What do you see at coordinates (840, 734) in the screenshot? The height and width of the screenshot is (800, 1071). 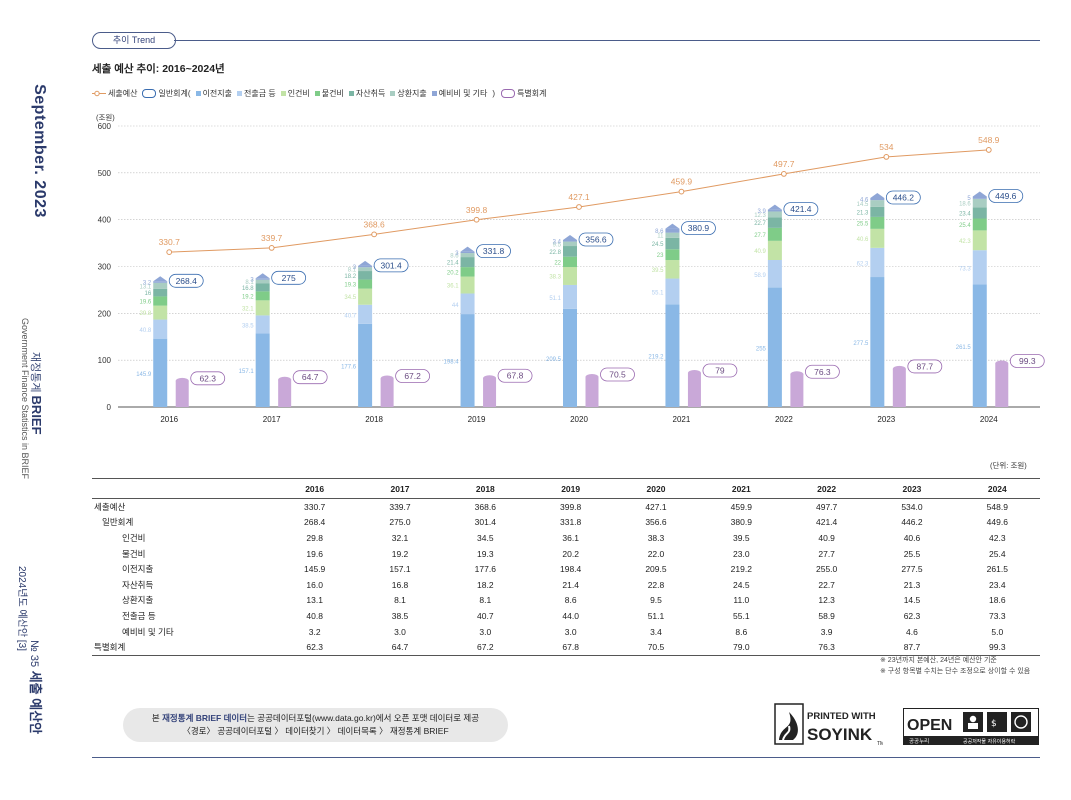 I see `svg-text: SOYINK` at bounding box center [840, 734].